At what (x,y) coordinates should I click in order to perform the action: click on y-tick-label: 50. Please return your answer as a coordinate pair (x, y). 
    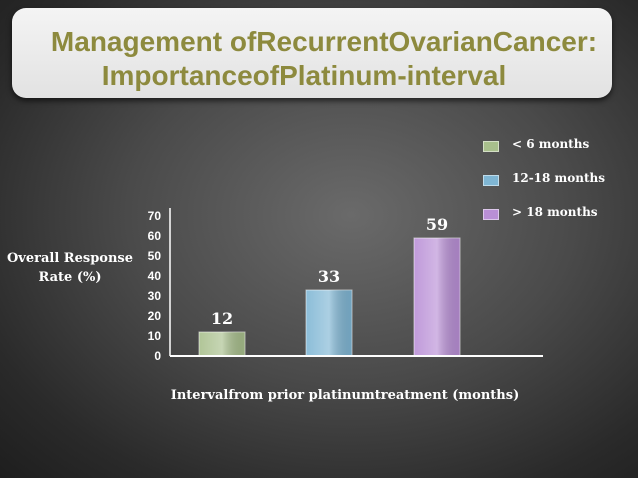
    Looking at the image, I should click on (155, 256).